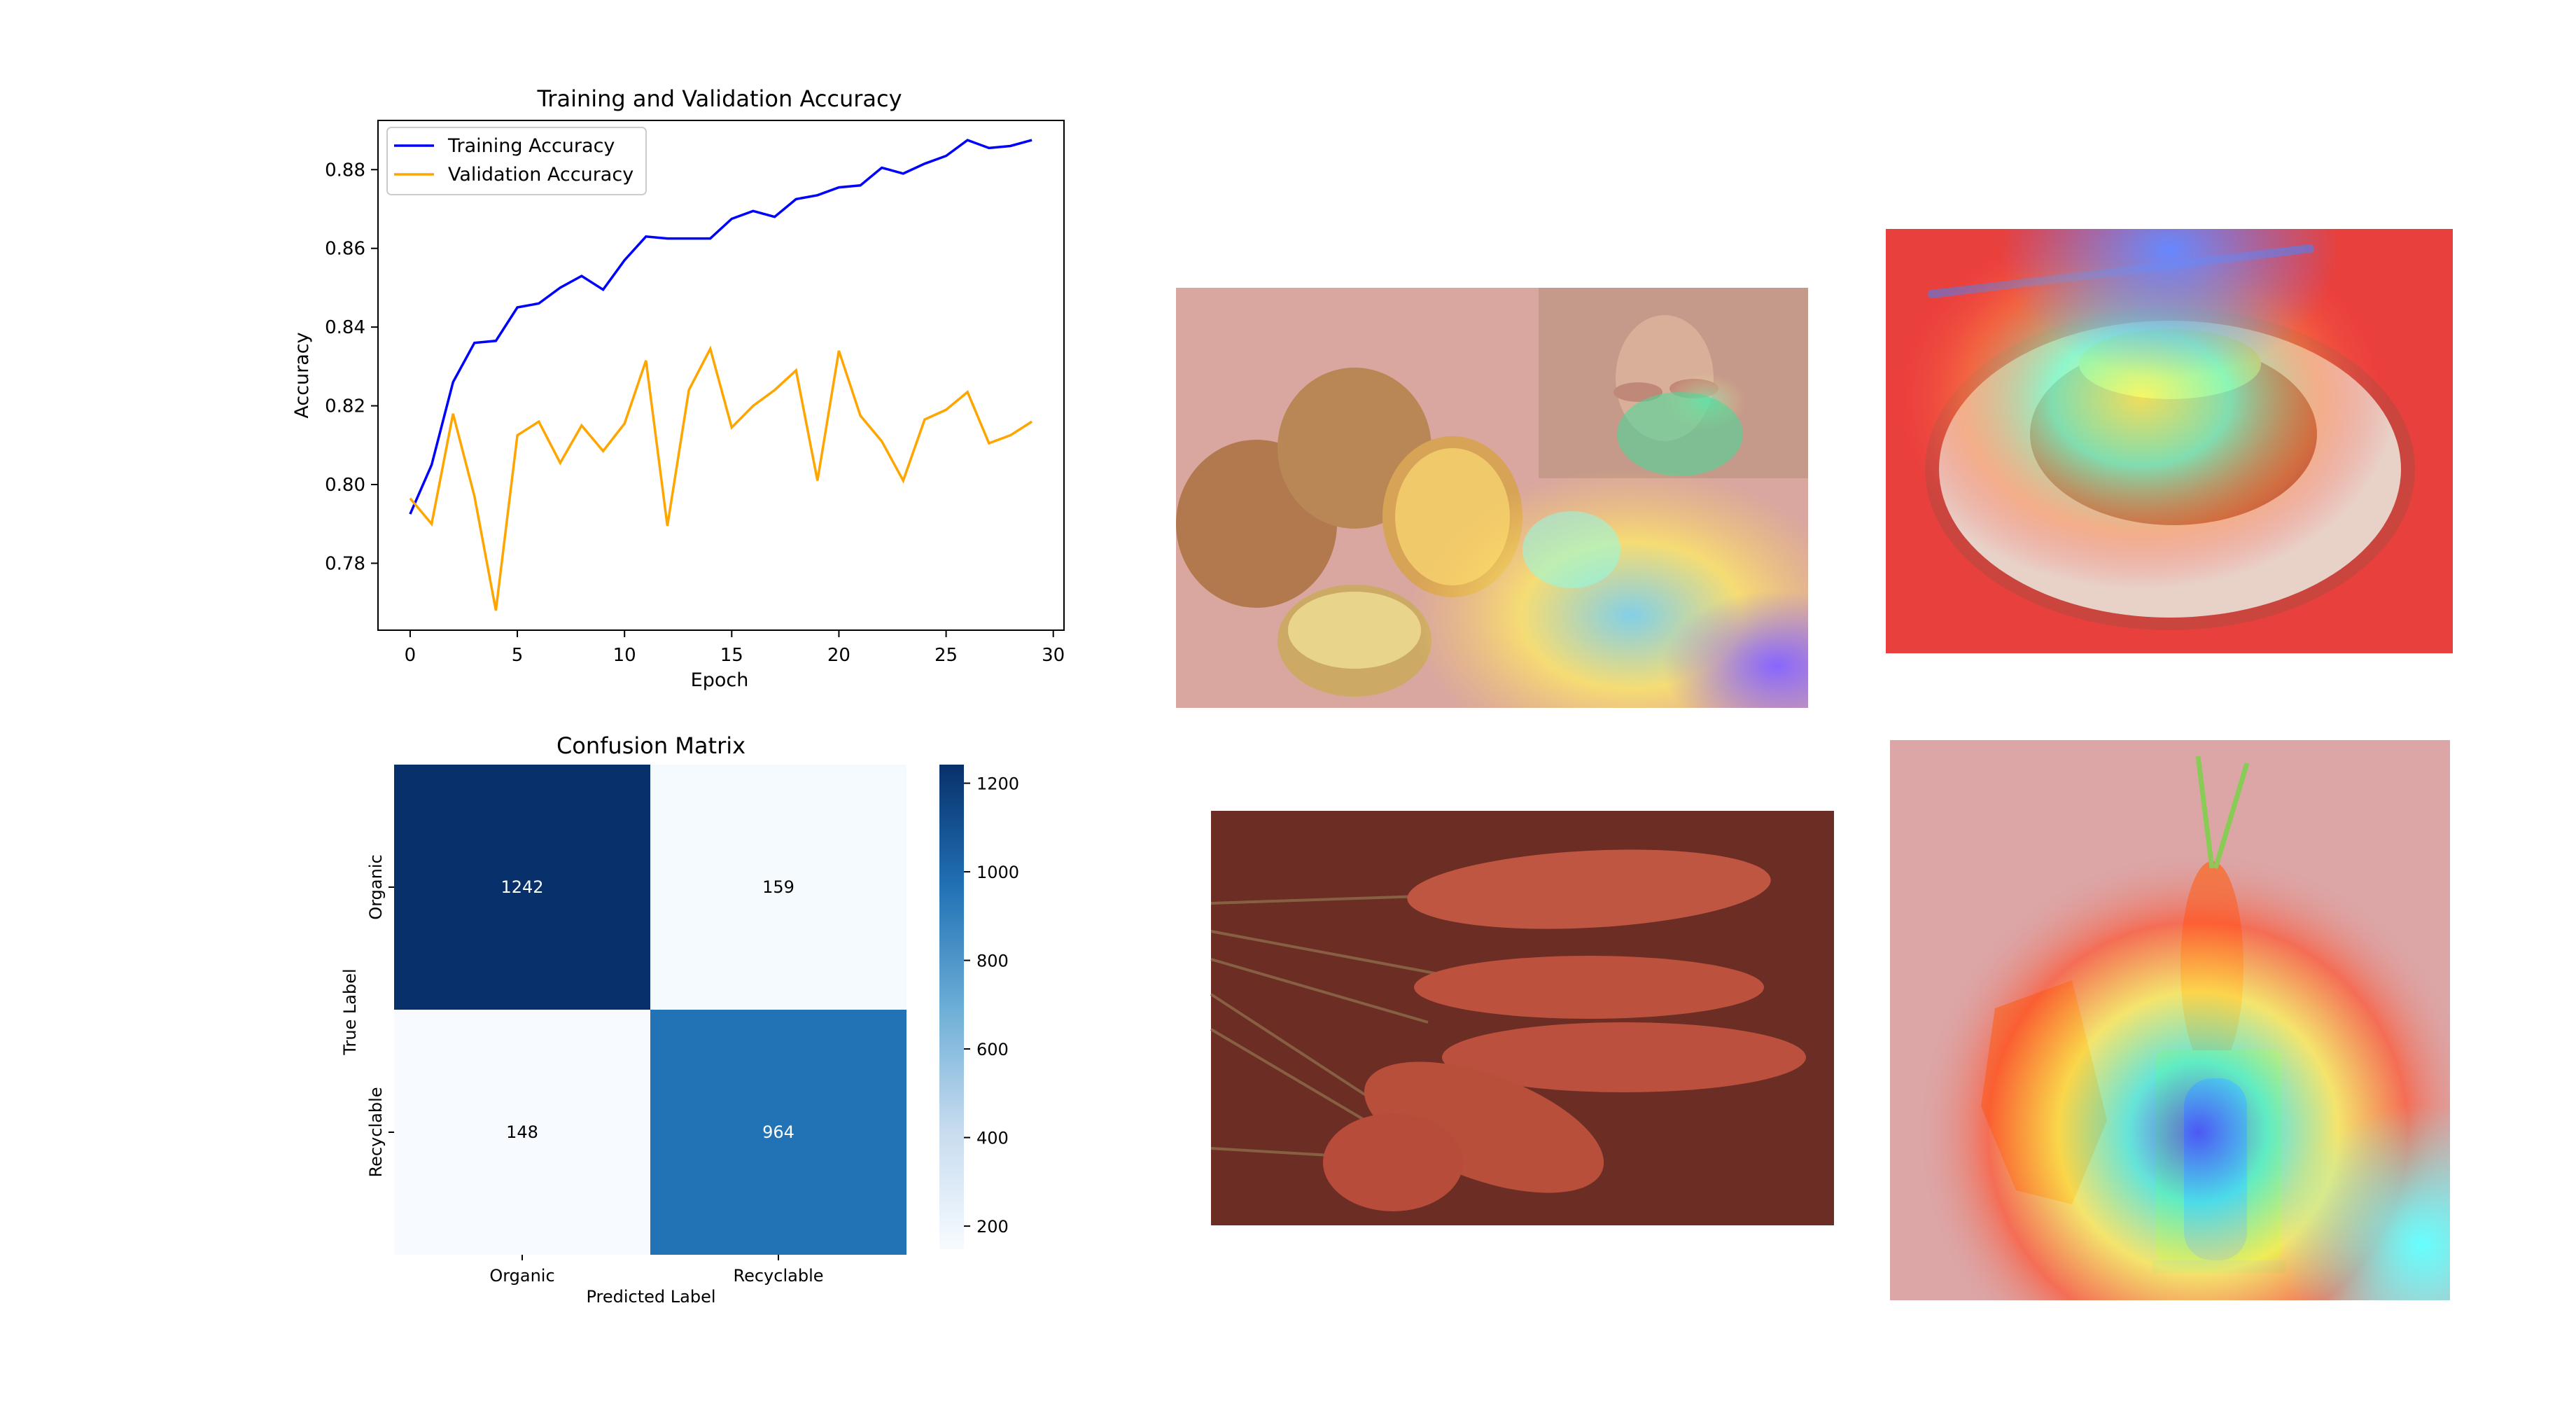 The width and height of the screenshot is (2576, 1427). I want to click on x-tick-label: 25, so click(946, 655).